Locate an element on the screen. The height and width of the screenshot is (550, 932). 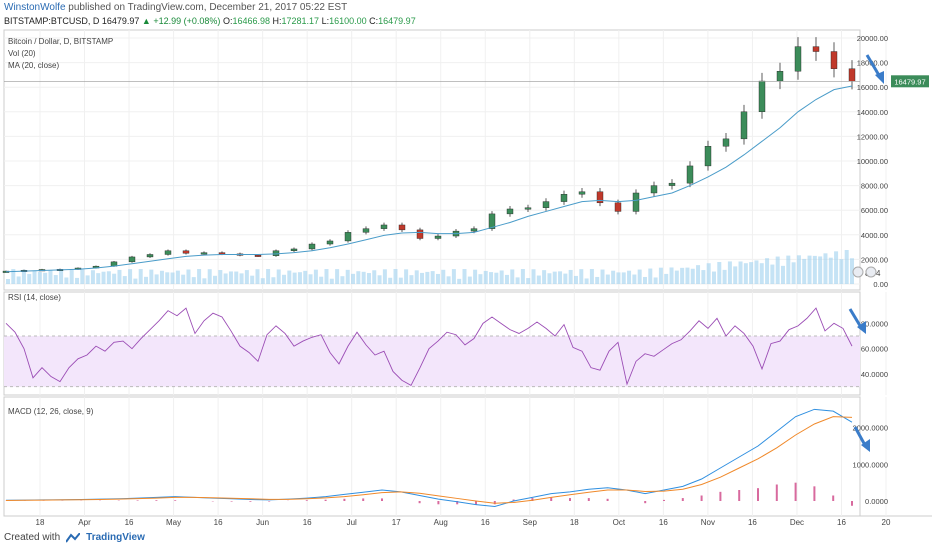
last-price-tag is located at coordinates (910, 81).